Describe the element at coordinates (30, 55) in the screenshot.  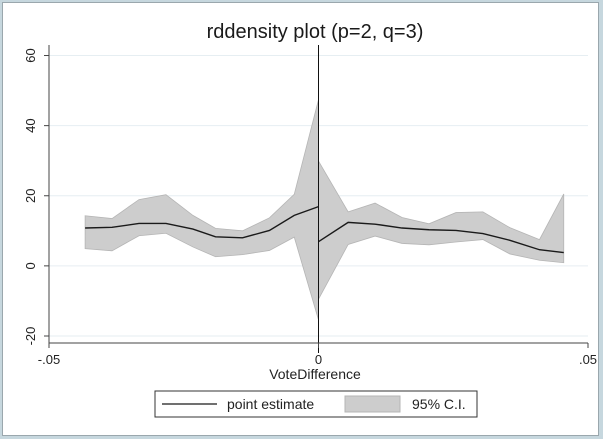
I see `y-tick-label-4: 60` at that location.